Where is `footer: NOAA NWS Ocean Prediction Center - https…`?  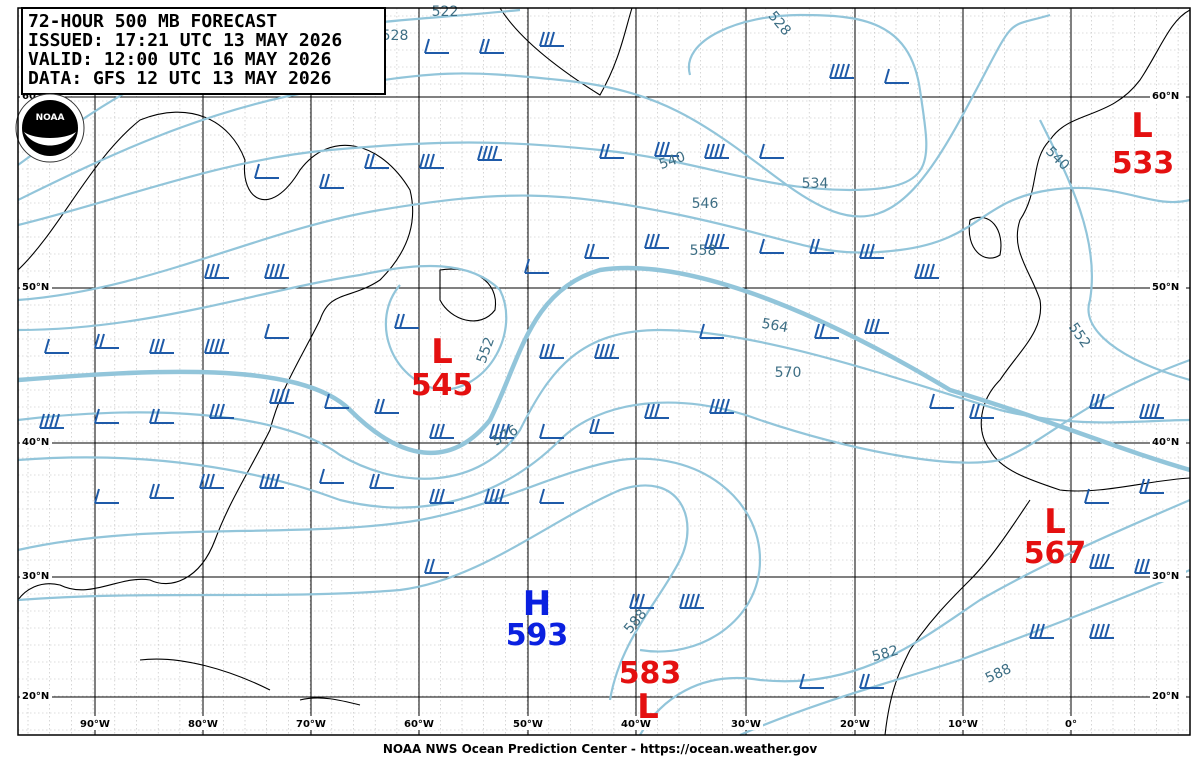
footer: NOAA NWS Ocean Prediction Center - https… is located at coordinates (600, 749).